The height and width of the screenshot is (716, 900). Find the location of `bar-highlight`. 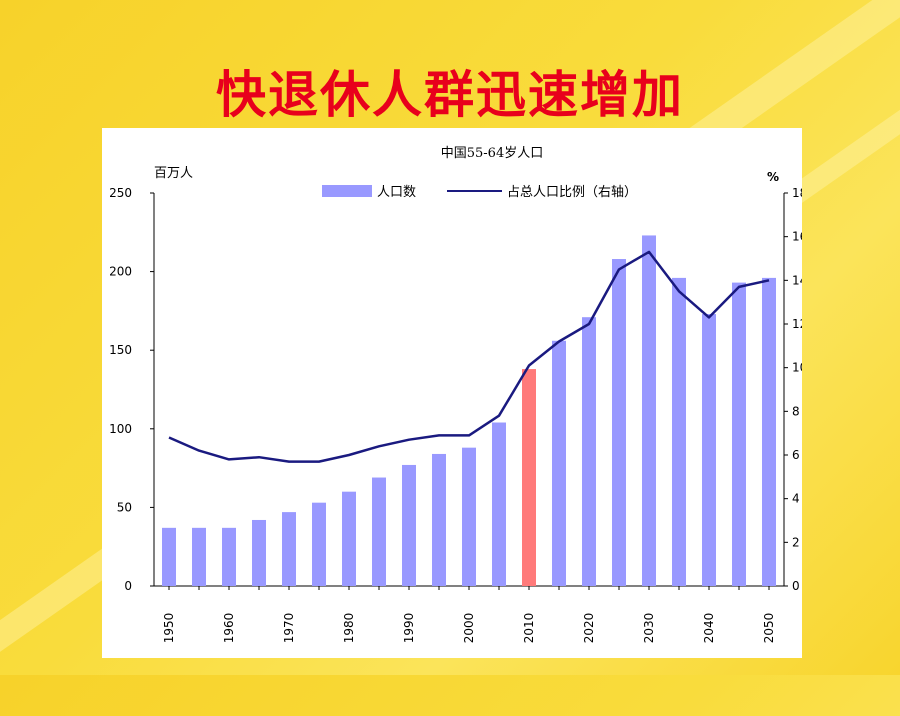

bar-highlight is located at coordinates (529, 477).